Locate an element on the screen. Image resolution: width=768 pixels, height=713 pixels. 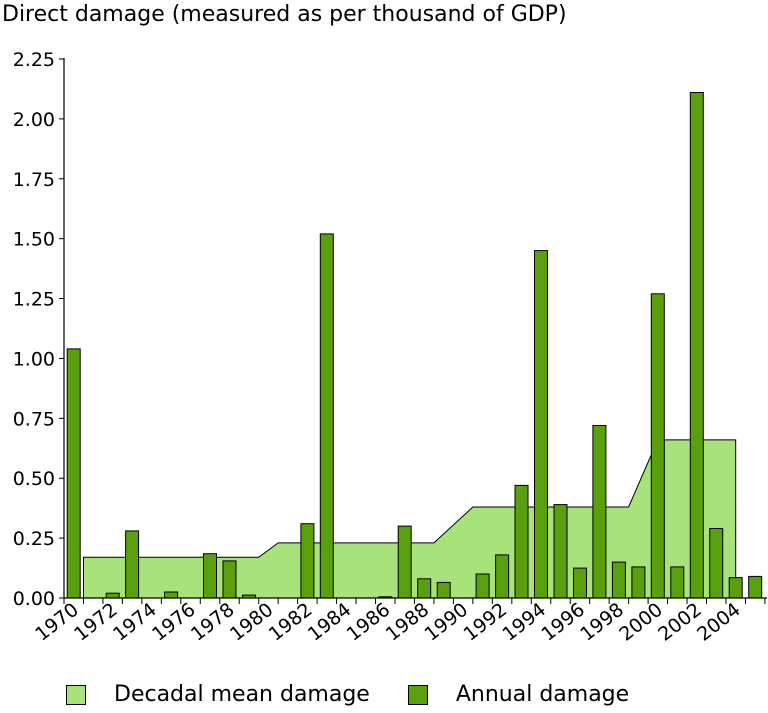
bar-1987 is located at coordinates (404, 562).